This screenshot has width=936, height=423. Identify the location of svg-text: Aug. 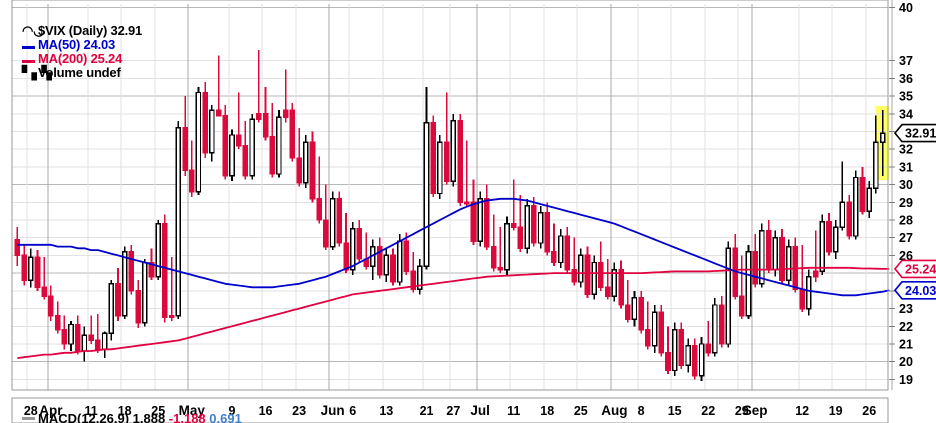
(614, 410).